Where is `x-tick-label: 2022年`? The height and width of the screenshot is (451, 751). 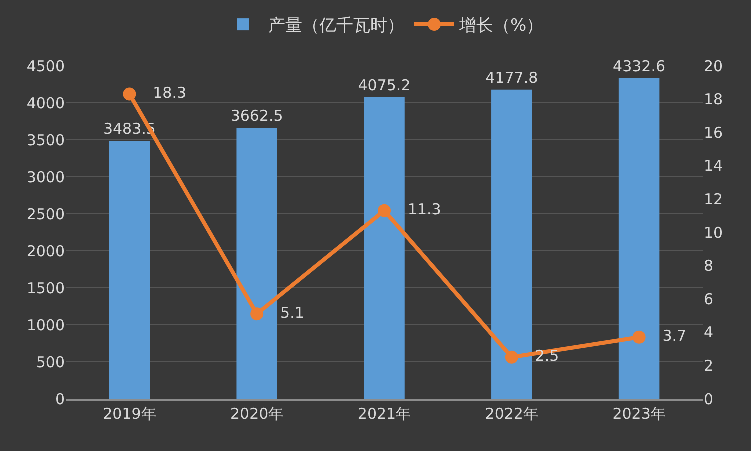 x-tick-label: 2022年 is located at coordinates (511, 413).